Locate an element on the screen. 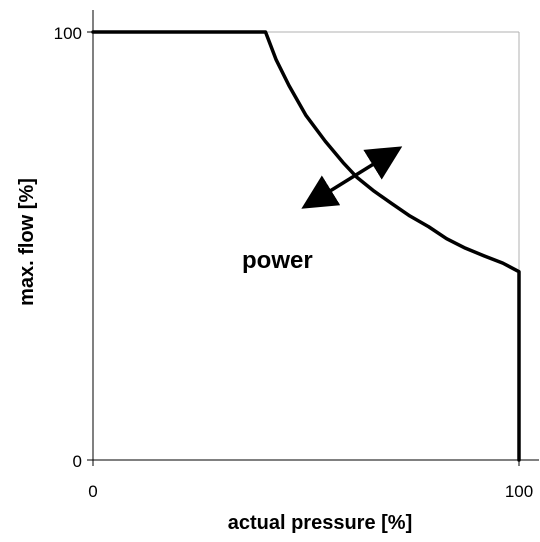 Image resolution: width=540 pixels, height=542 pixels. x-axis-title: actual pressure [%] is located at coordinates (320, 523).